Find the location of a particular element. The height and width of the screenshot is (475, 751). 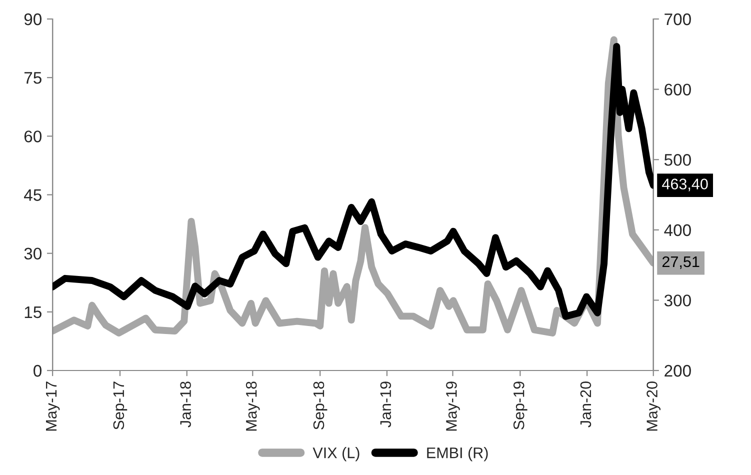

x-tick-label: Sep-17 is located at coordinates (120, 406).